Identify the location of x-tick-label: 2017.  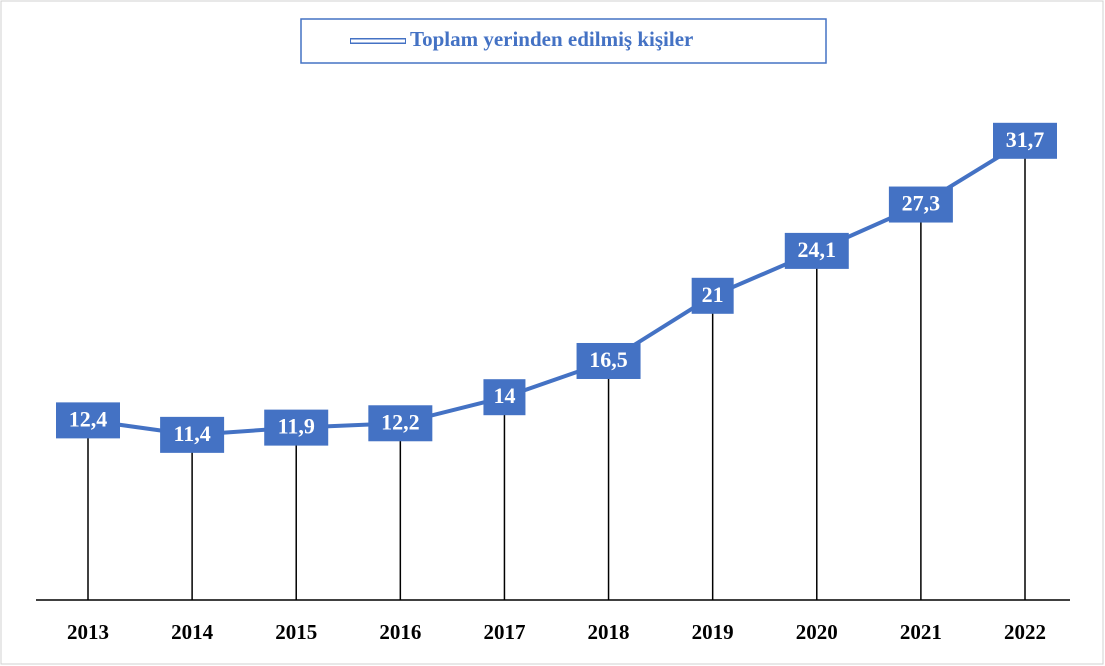
(504, 632).